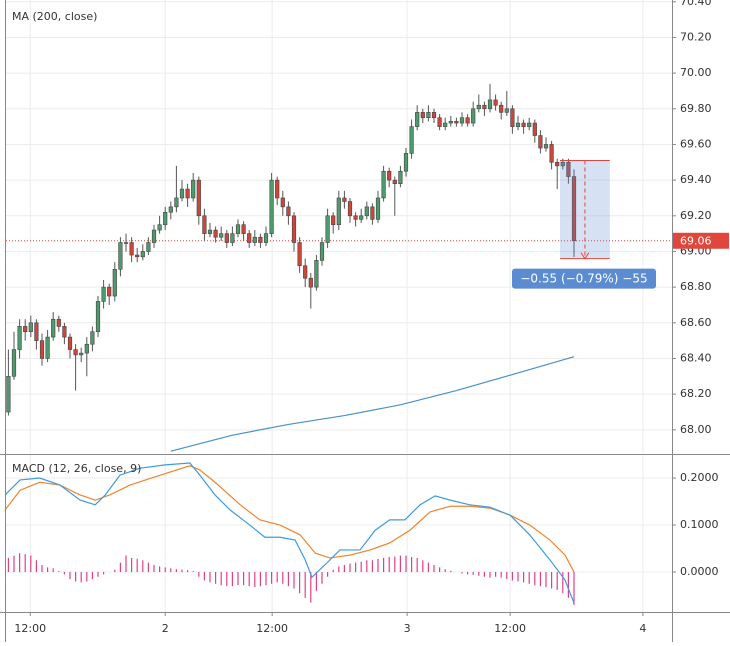  I want to click on measure-label: −0.55 (−0.79%) −55, so click(583, 279).